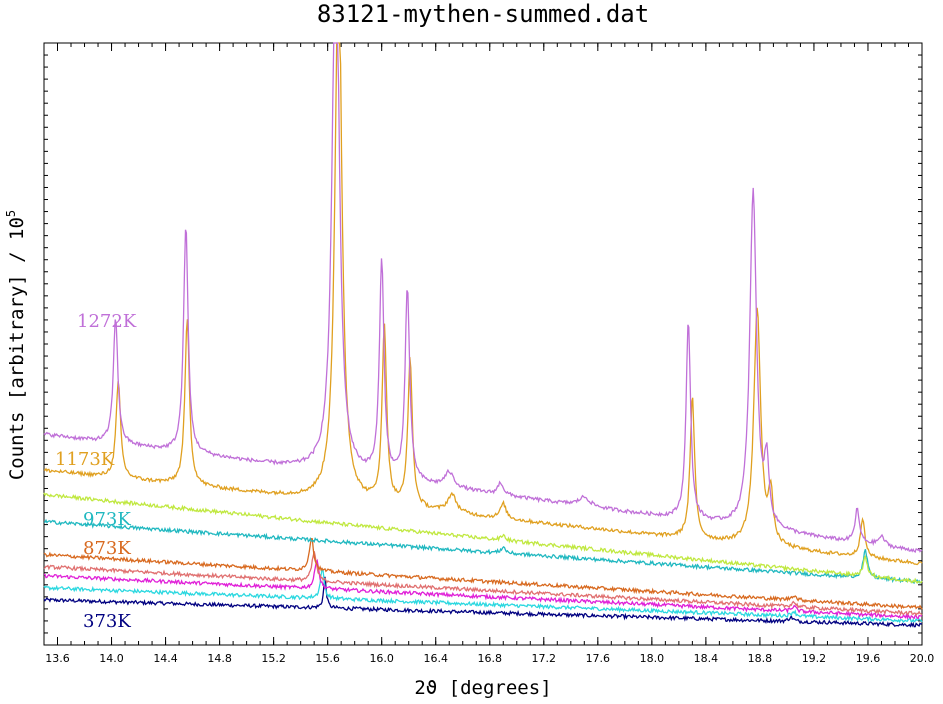  Describe the element at coordinates (219, 658) in the screenshot. I see `x-tick-label: 14.8` at that location.